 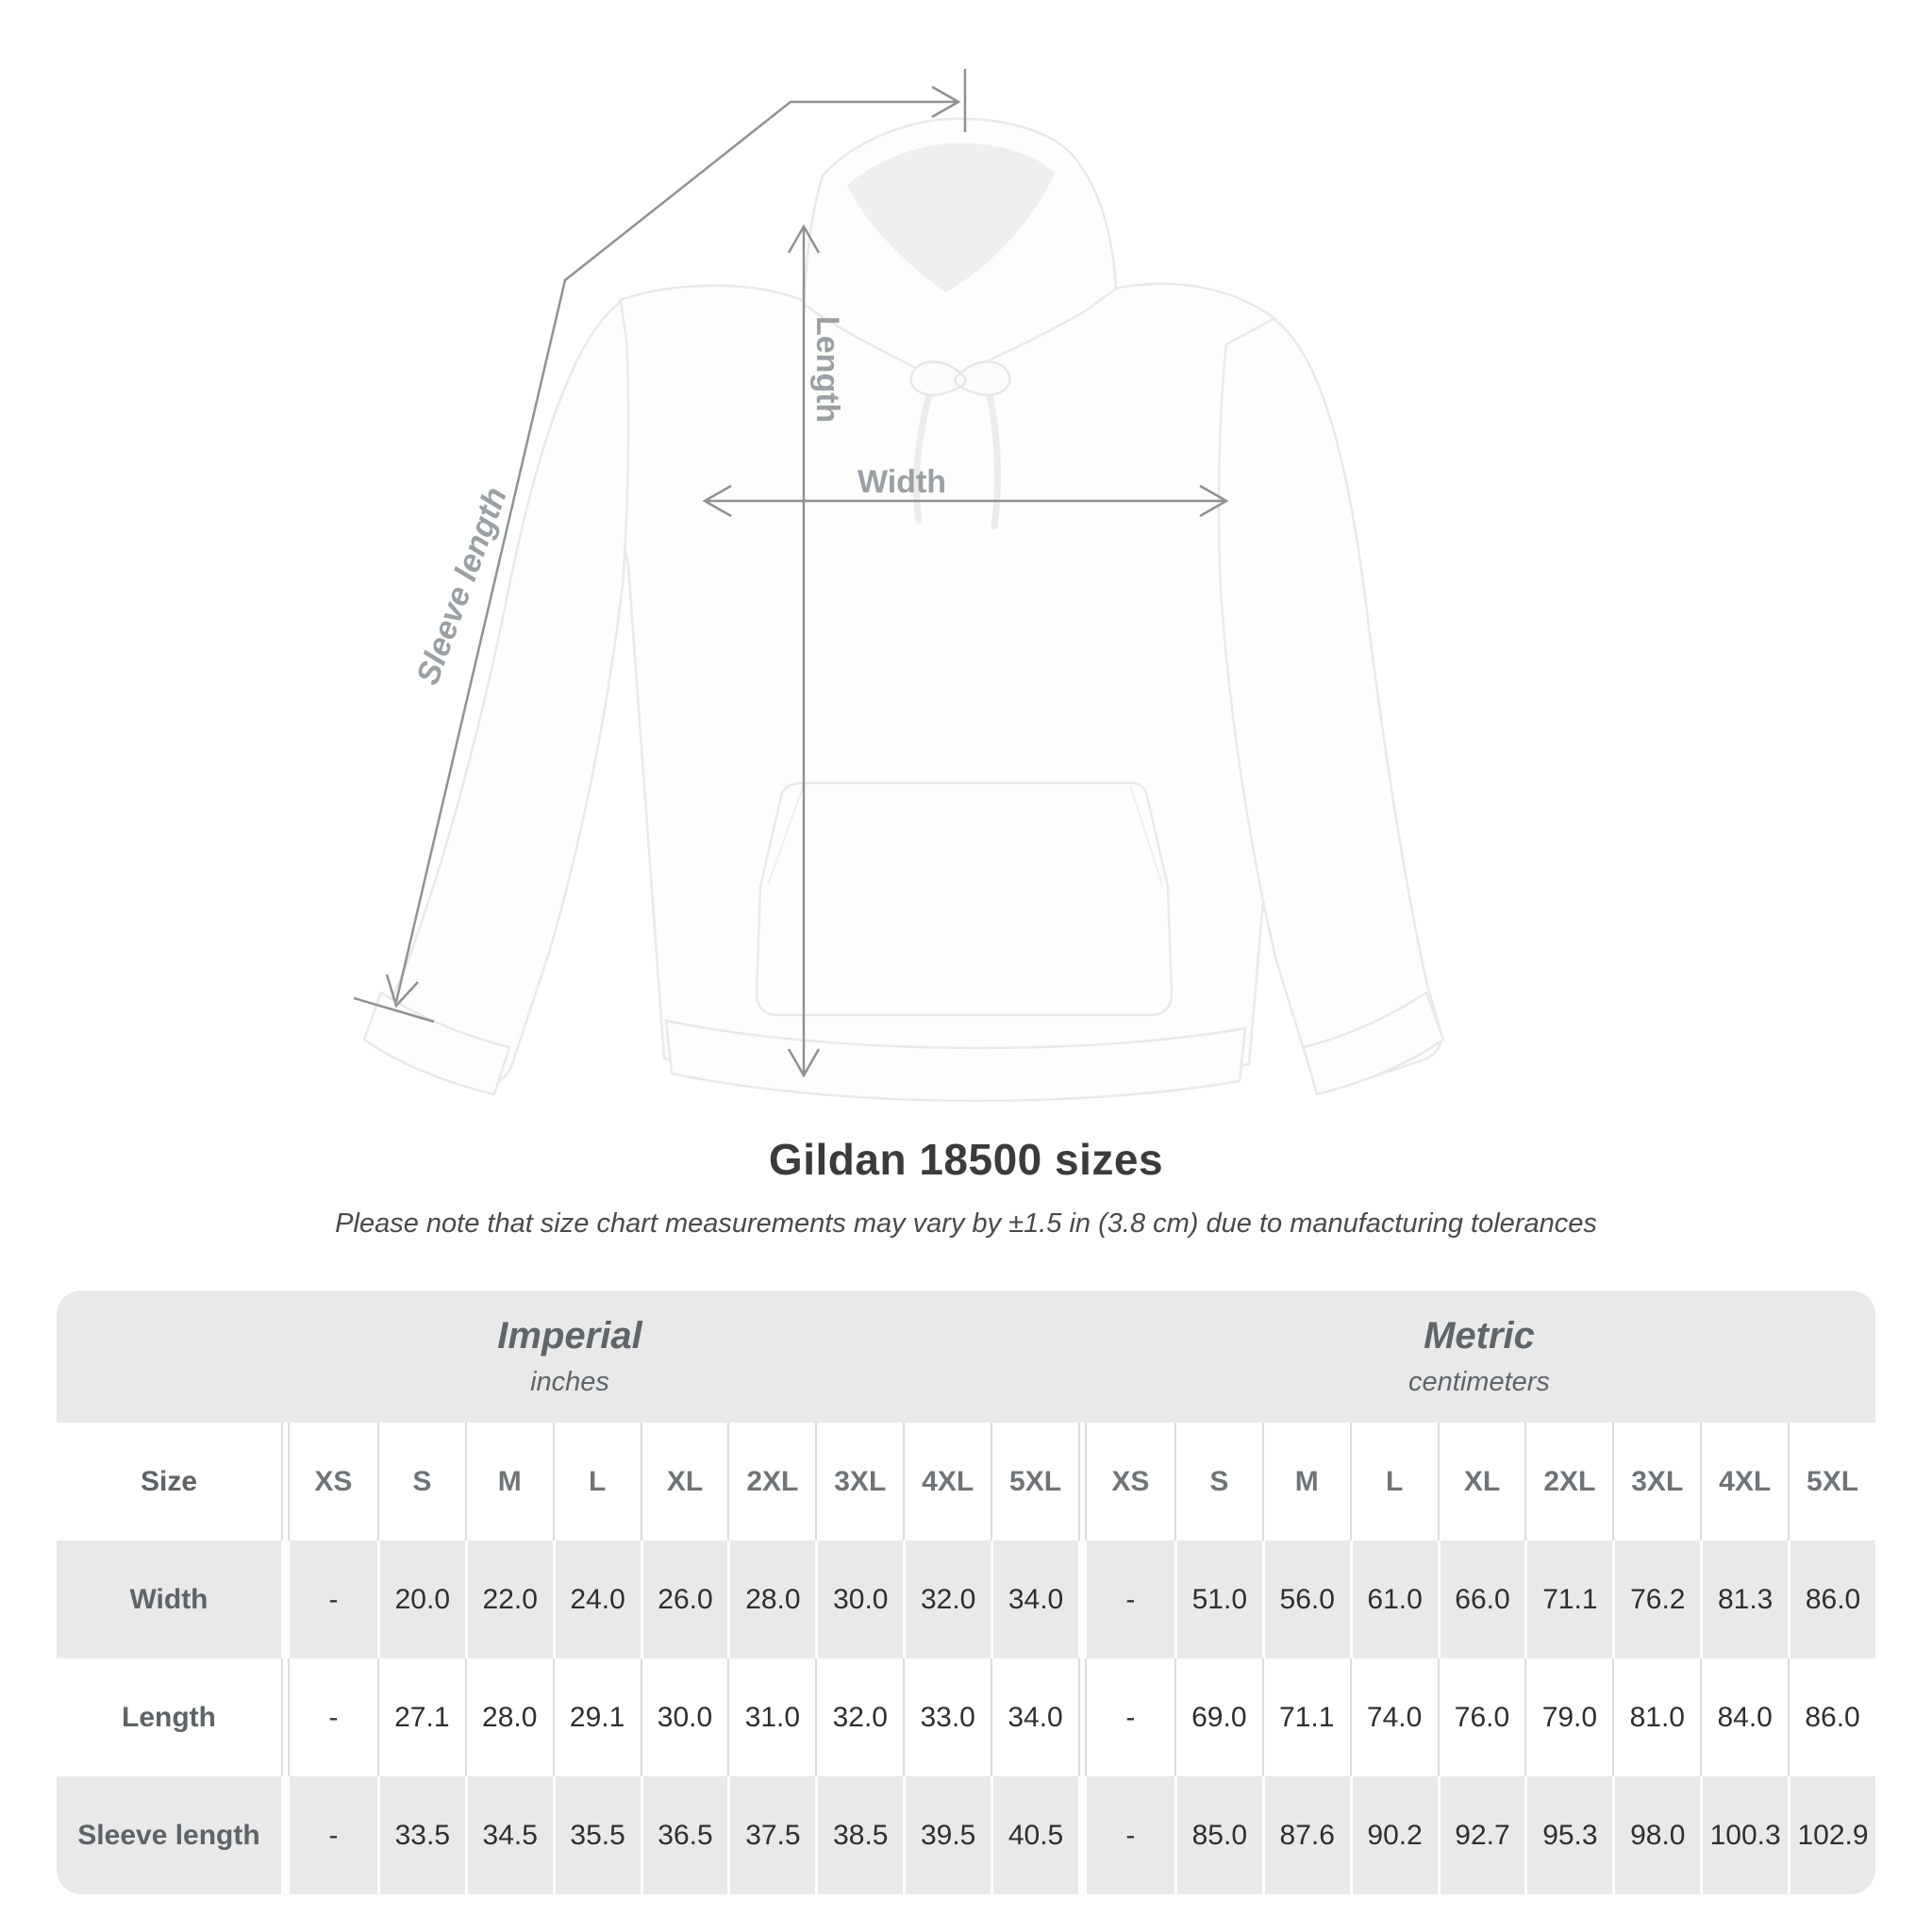 I want to click on value-cell: 85.0, so click(x=1218, y=1835).